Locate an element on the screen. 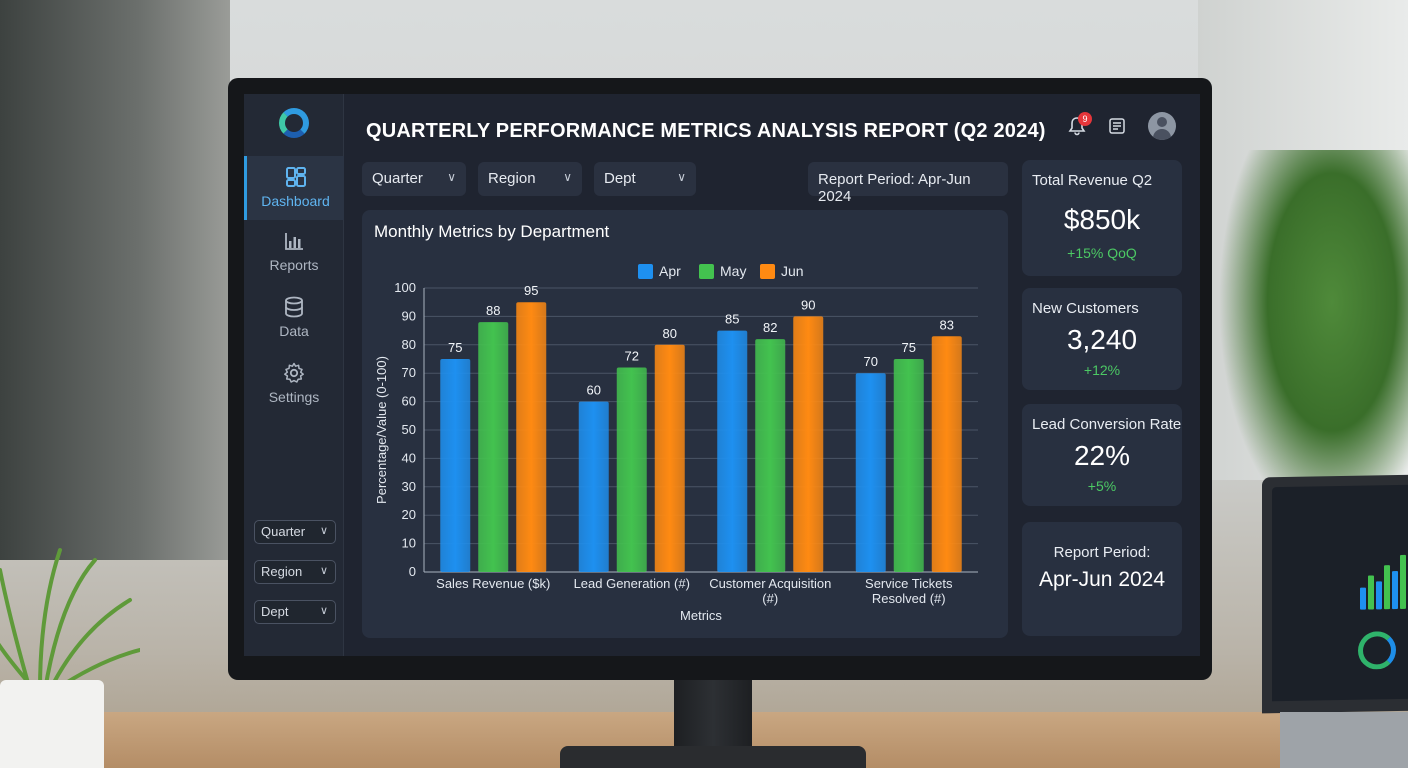 This screenshot has width=1408, height=768. list-icon is located at coordinates (1117, 126).